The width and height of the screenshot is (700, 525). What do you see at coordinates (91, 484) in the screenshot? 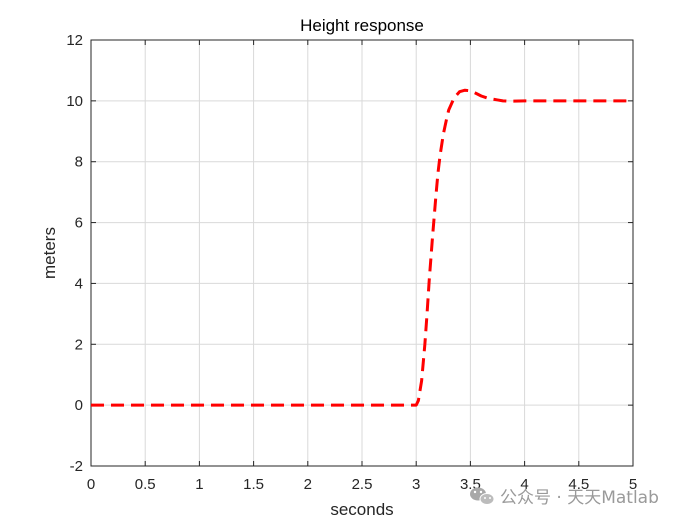
I see `x-tick-label: 0` at bounding box center [91, 484].